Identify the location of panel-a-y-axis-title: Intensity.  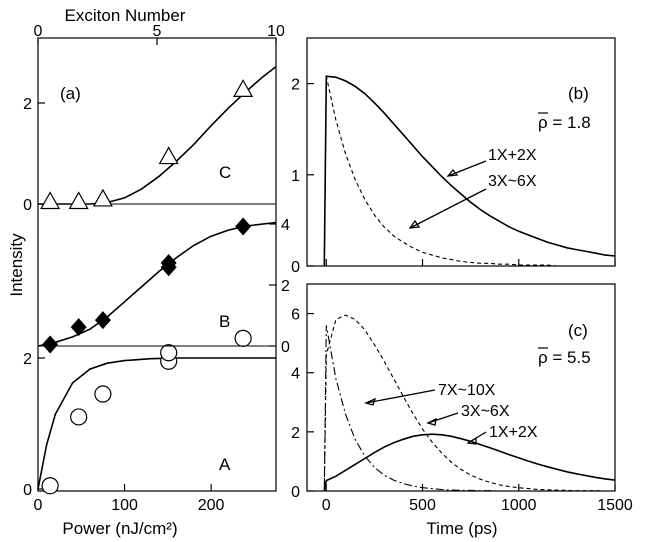
(16, 265).